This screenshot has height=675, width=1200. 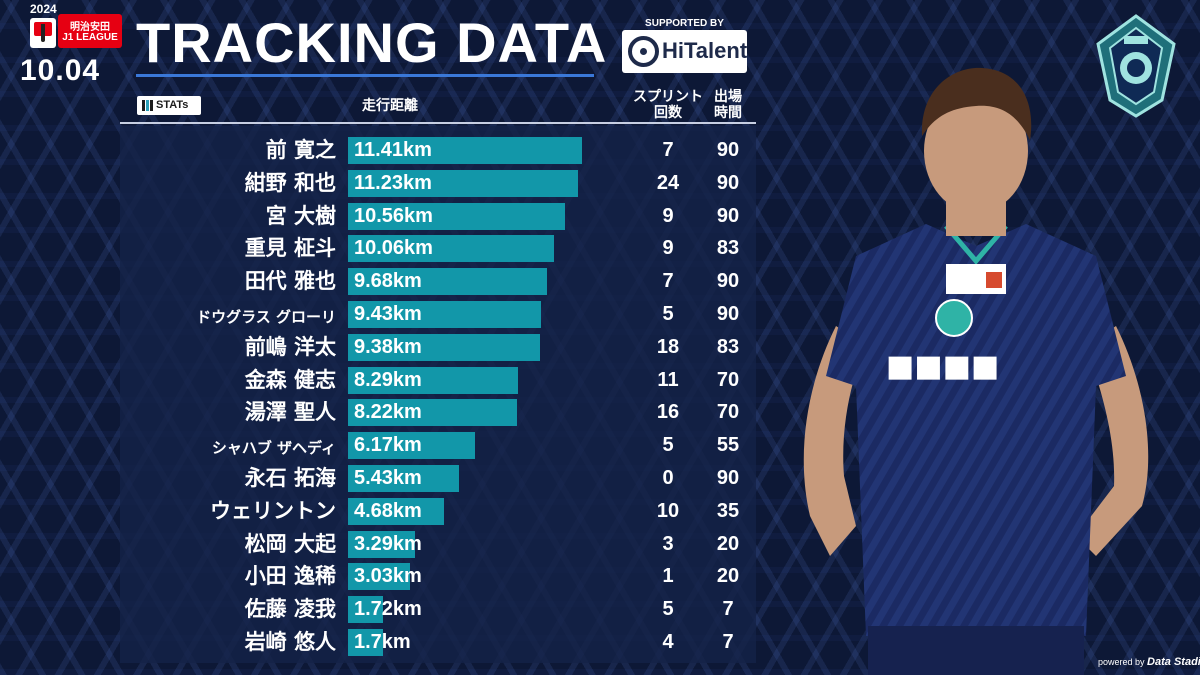 What do you see at coordinates (668, 379) in the screenshot?
I see `sprint-count: 11` at bounding box center [668, 379].